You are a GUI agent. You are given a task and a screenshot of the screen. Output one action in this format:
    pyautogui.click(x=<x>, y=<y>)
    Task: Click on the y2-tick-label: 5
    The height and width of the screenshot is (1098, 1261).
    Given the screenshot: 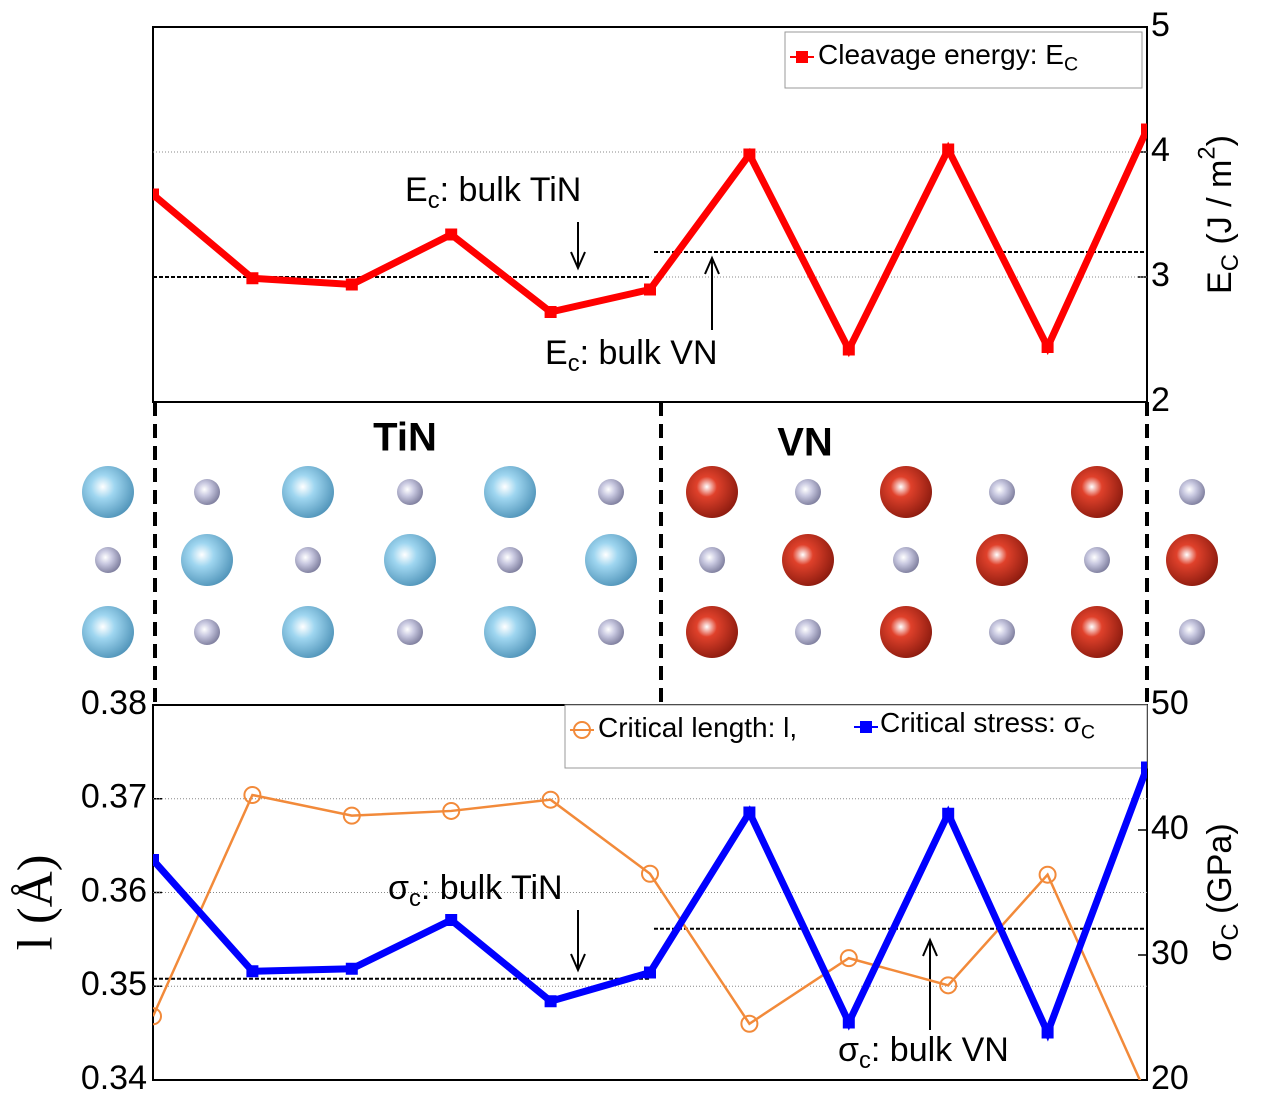 What is the action you would take?
    pyautogui.click(x=1160, y=25)
    